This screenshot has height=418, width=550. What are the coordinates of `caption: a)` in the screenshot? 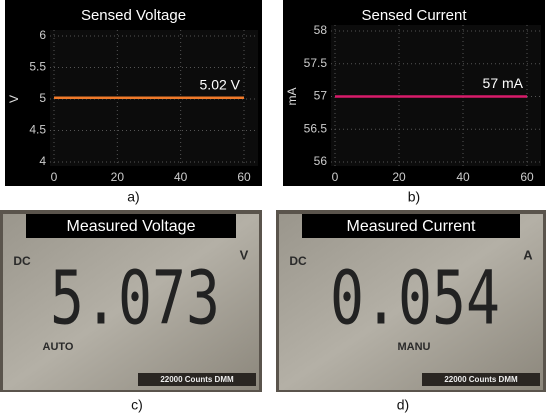 It's located at (133, 197).